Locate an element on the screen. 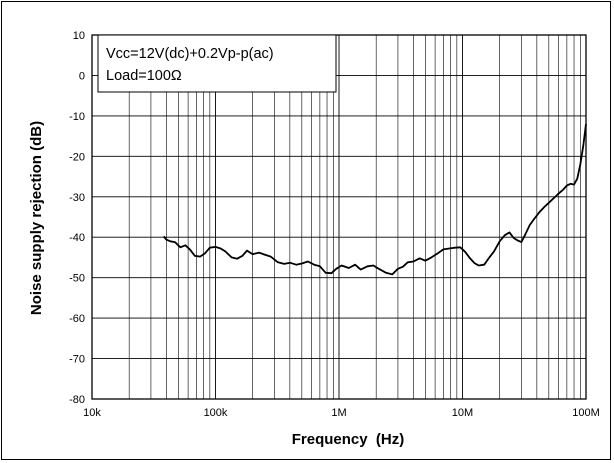 Image resolution: width=614 pixels, height=463 pixels. x-axis-title: Frequency (Hz) is located at coordinates (348, 439).